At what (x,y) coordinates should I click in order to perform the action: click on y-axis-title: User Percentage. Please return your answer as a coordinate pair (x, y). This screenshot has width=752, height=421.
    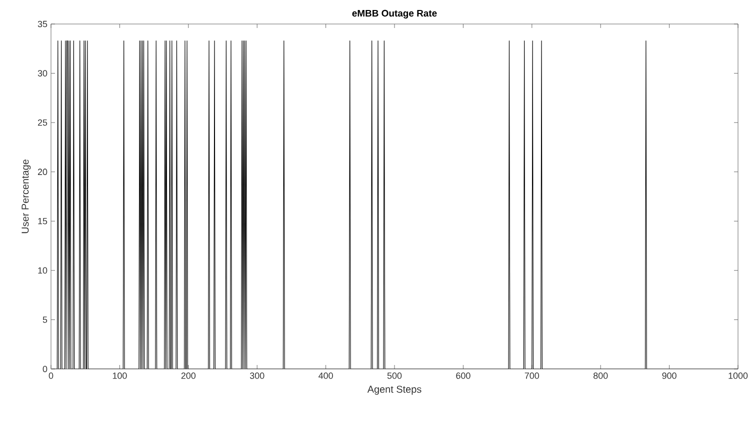
    Looking at the image, I should click on (26, 197).